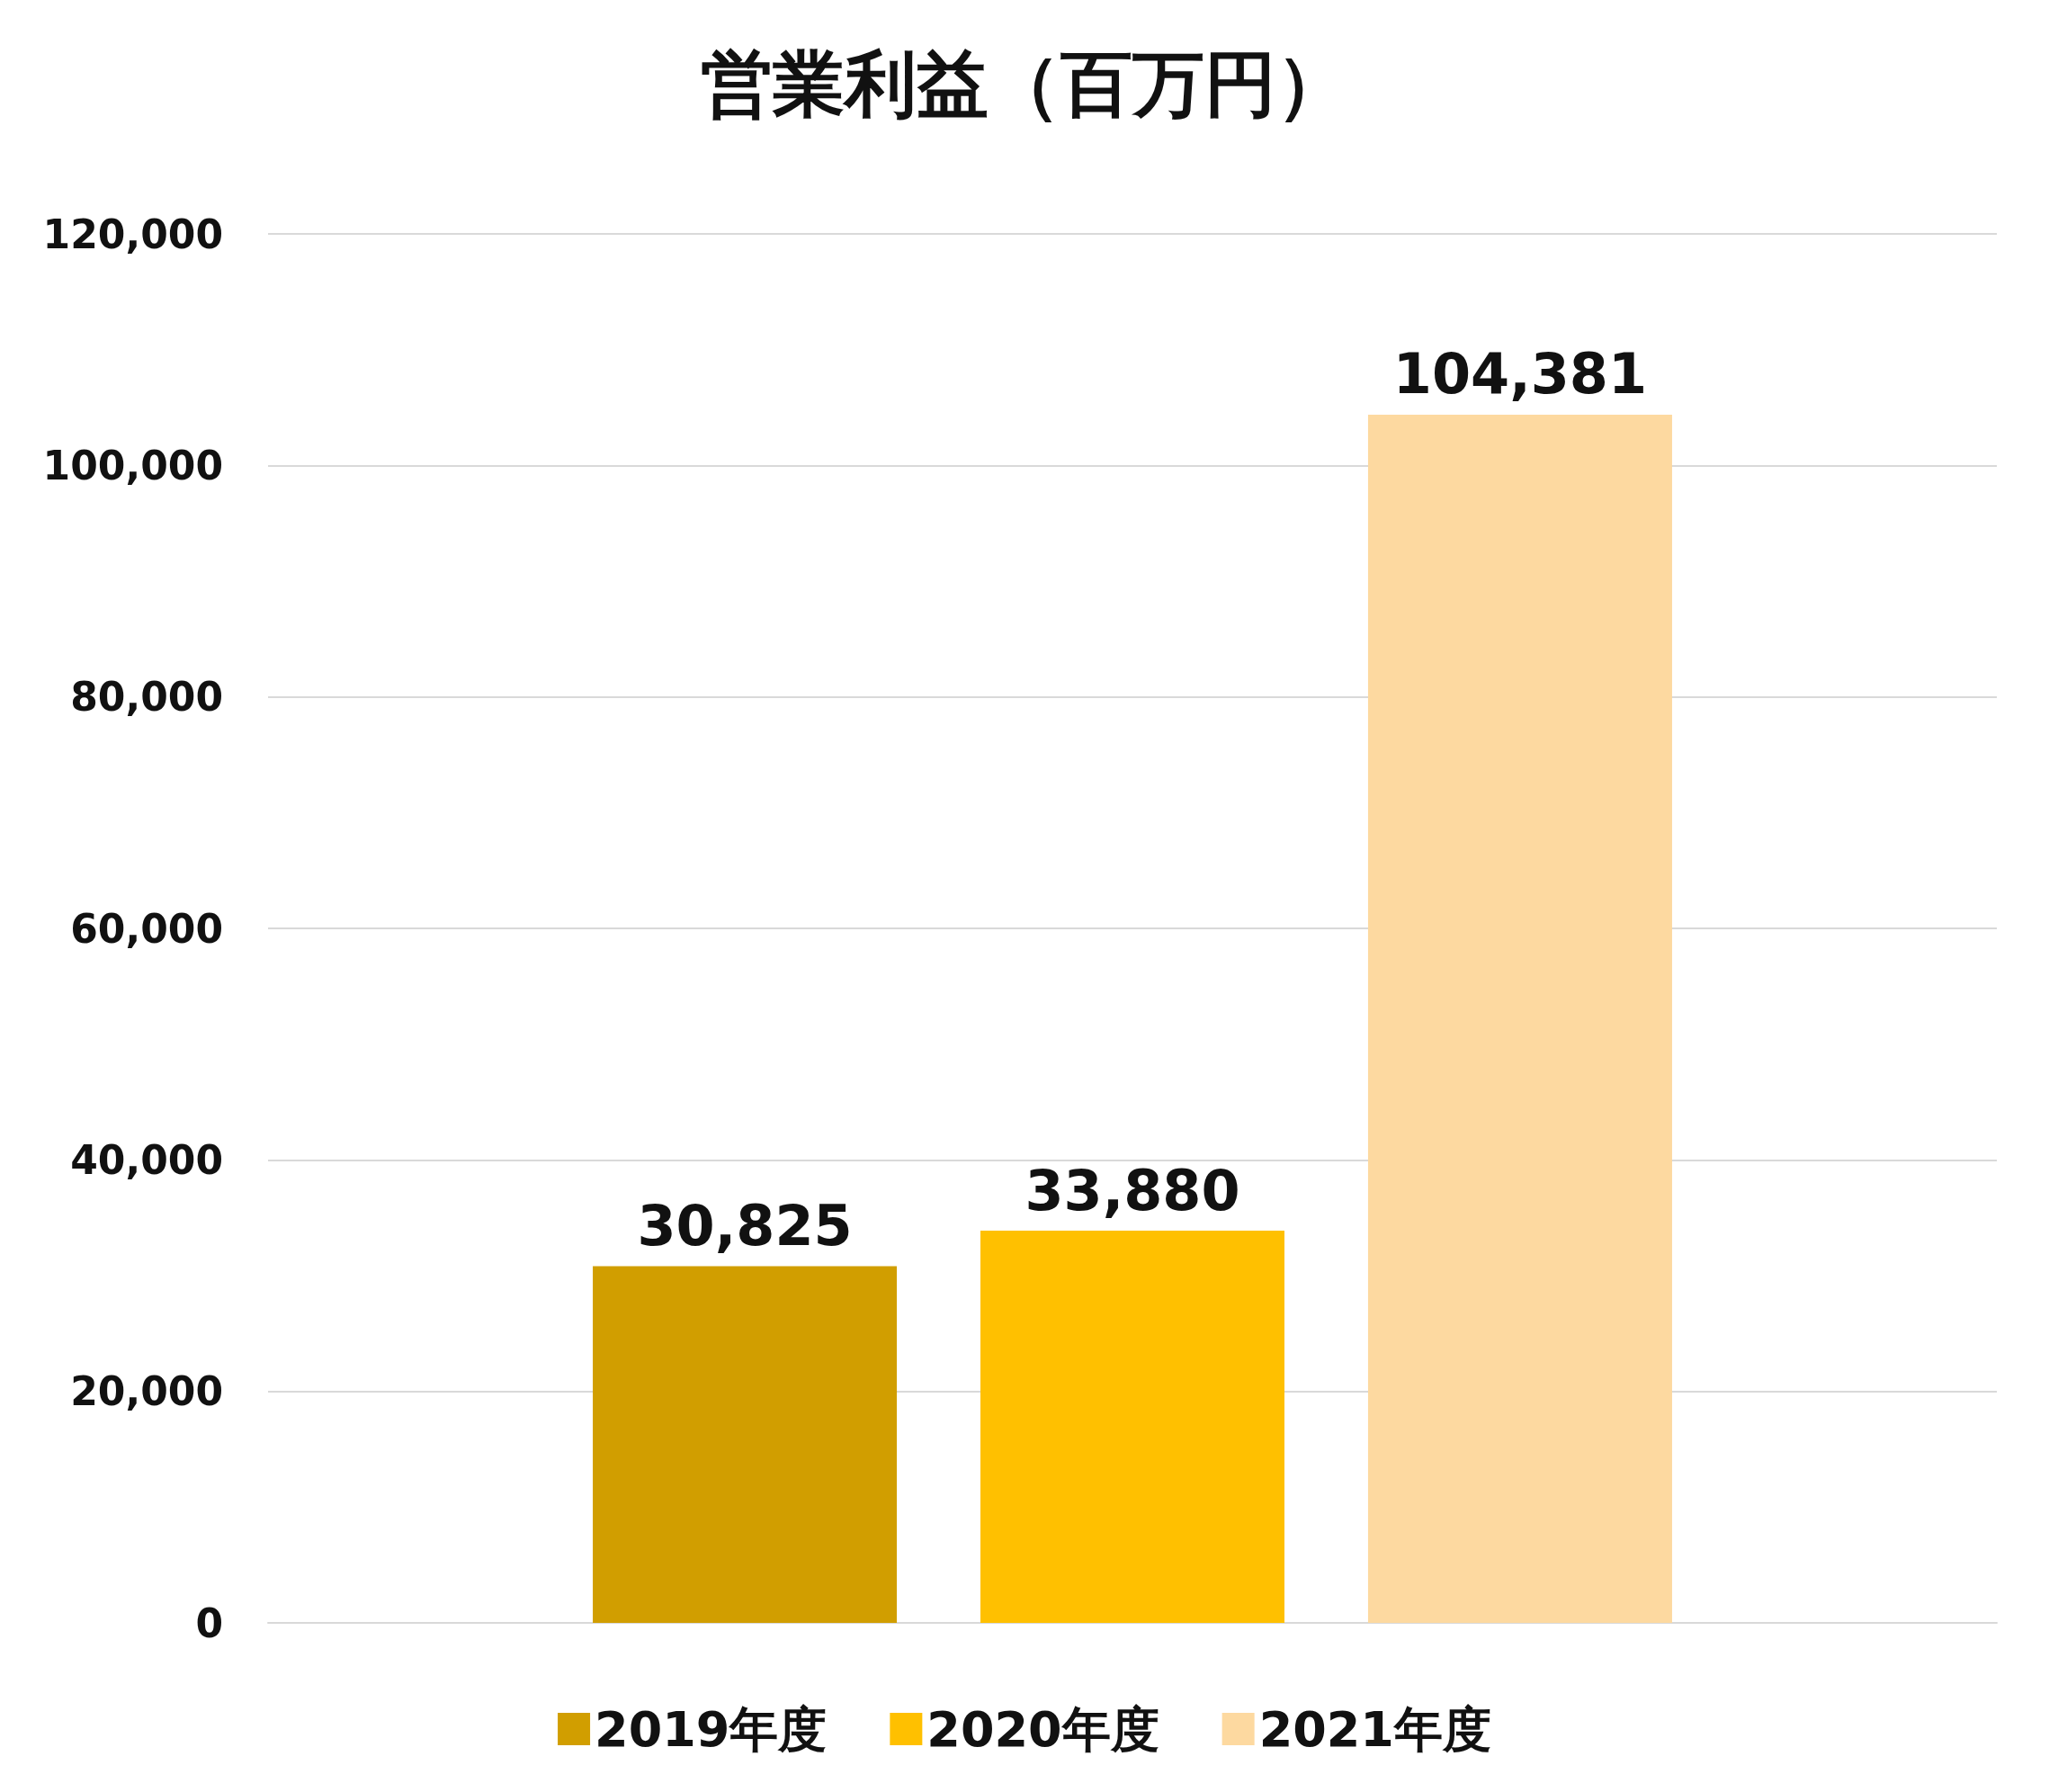 Image resolution: width=2049 pixels, height=1792 pixels. I want to click on data-label: 33,880, so click(1132, 1190).